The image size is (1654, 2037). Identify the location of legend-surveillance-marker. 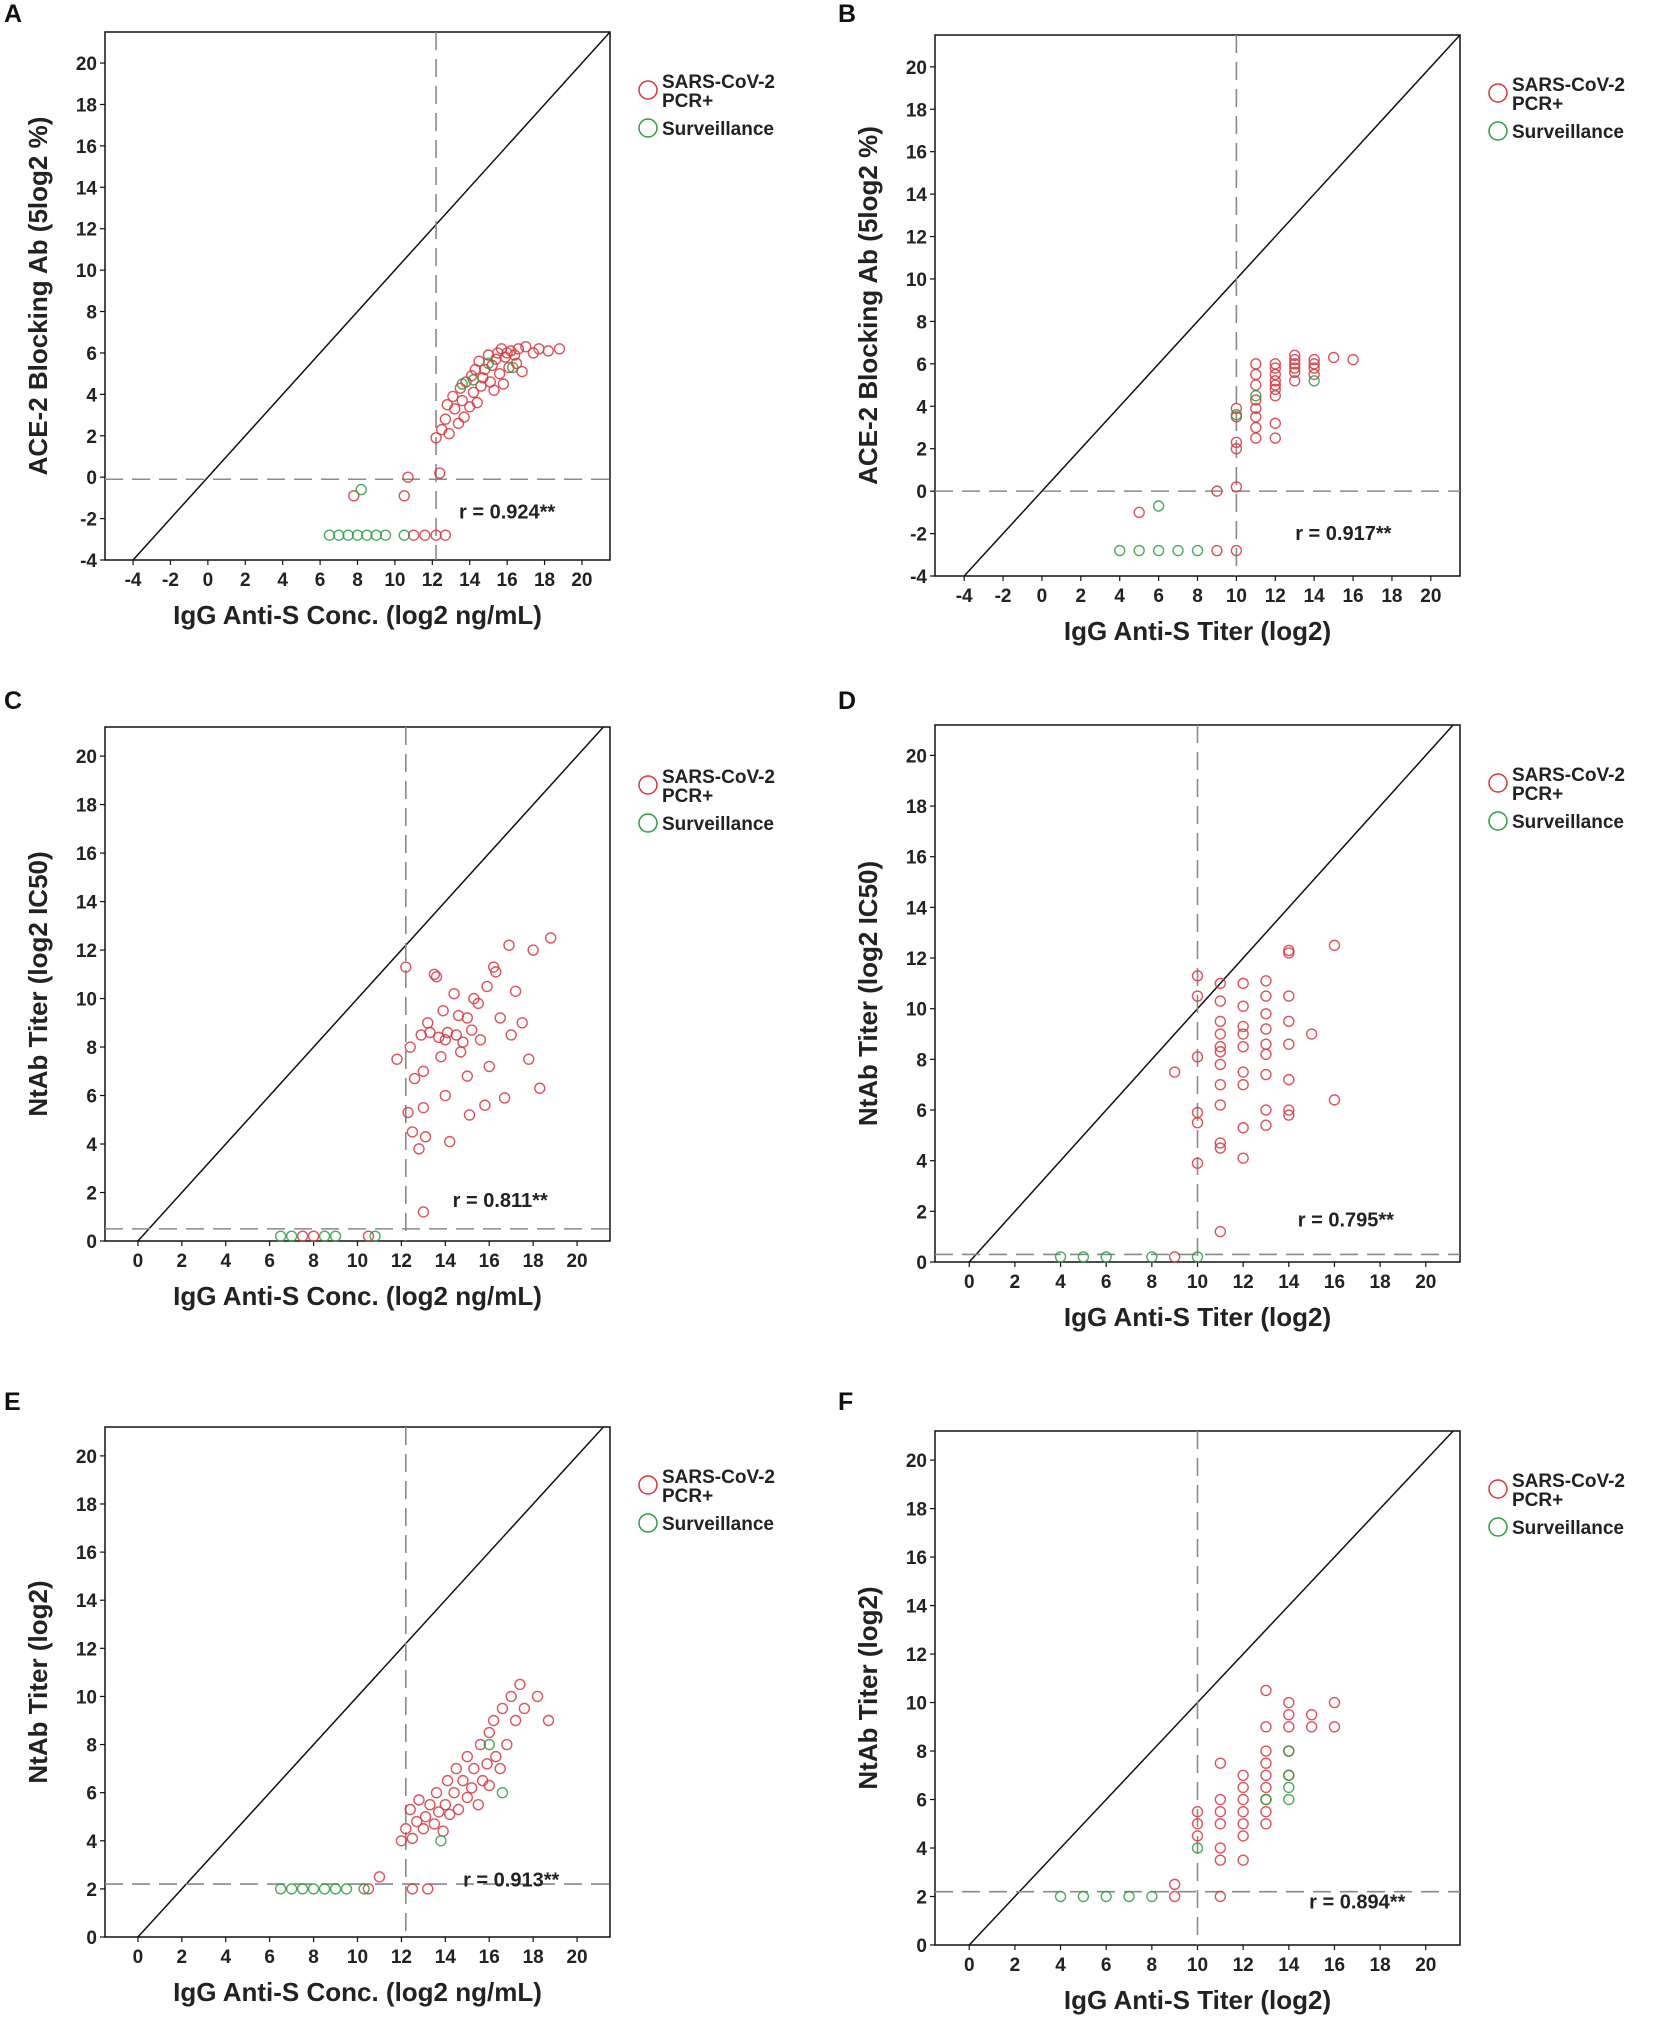
(648, 1523).